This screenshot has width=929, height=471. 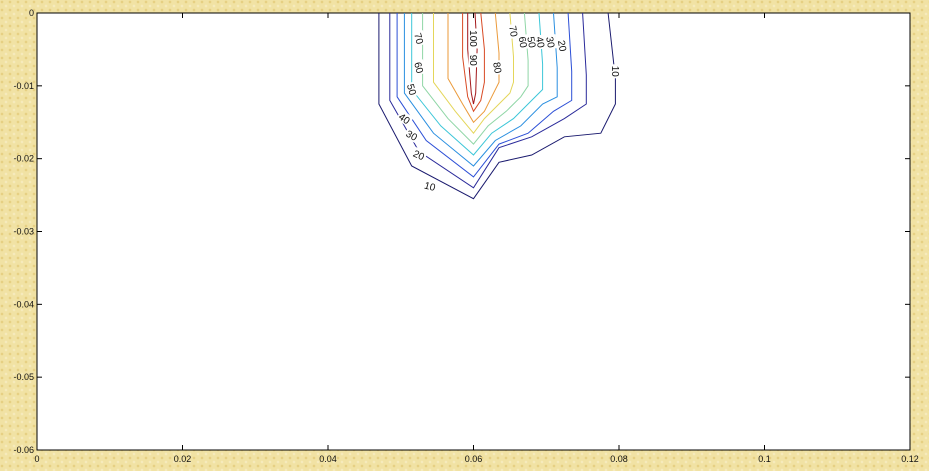 What do you see at coordinates (474, 459) in the screenshot?
I see `x-tick-label: 0.06` at bounding box center [474, 459].